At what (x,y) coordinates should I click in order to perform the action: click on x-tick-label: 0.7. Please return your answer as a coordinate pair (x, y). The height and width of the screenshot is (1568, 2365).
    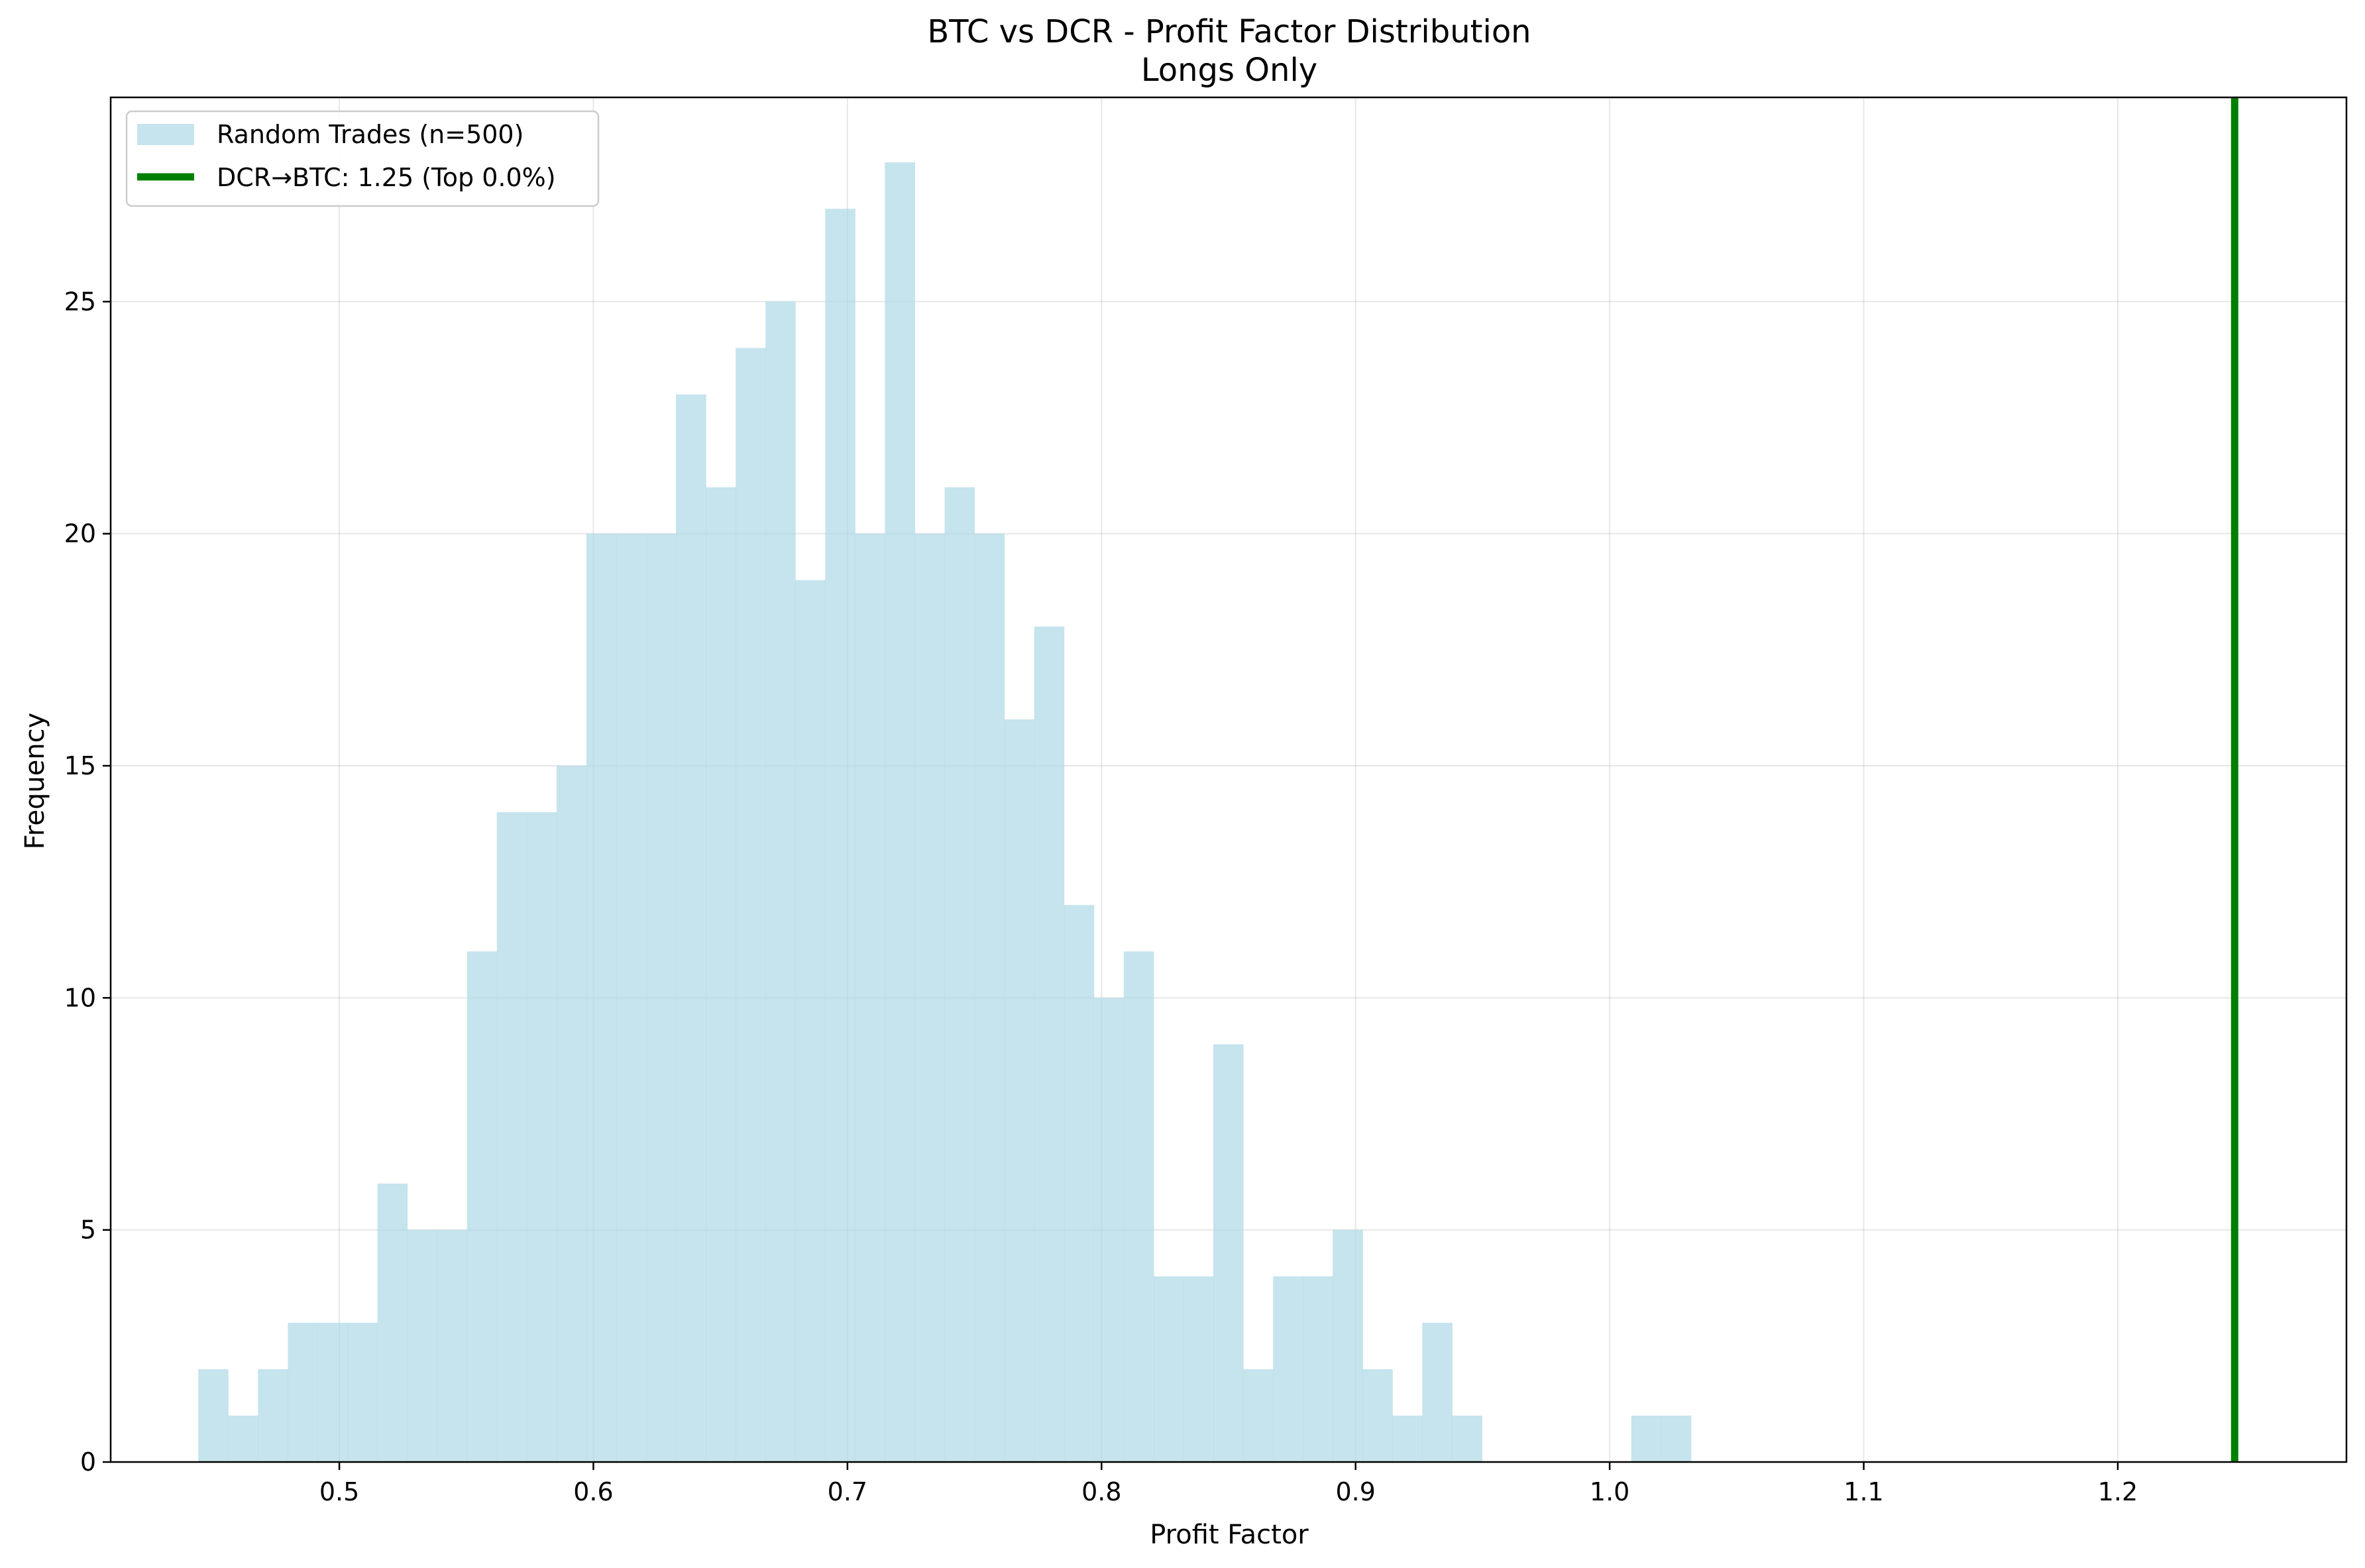
    Looking at the image, I should click on (848, 1491).